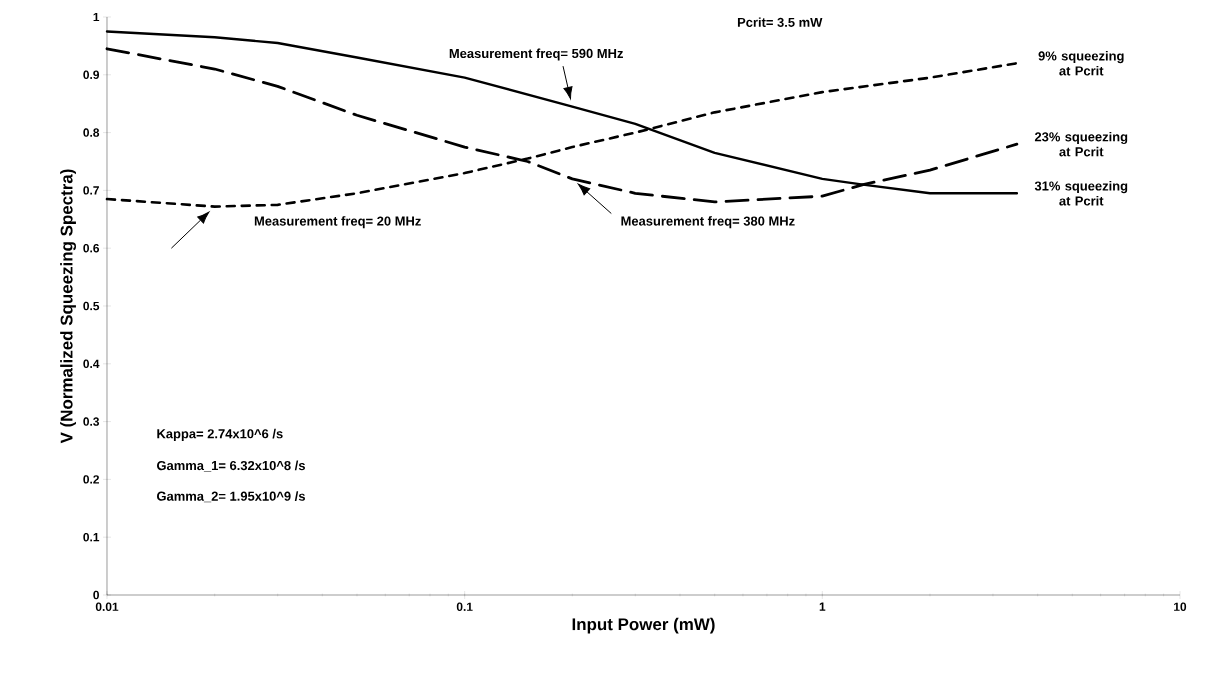 The height and width of the screenshot is (696, 1207). Describe the element at coordinates (536, 54) in the screenshot. I see `series-label: Measurement freq= 590 MHz` at that location.